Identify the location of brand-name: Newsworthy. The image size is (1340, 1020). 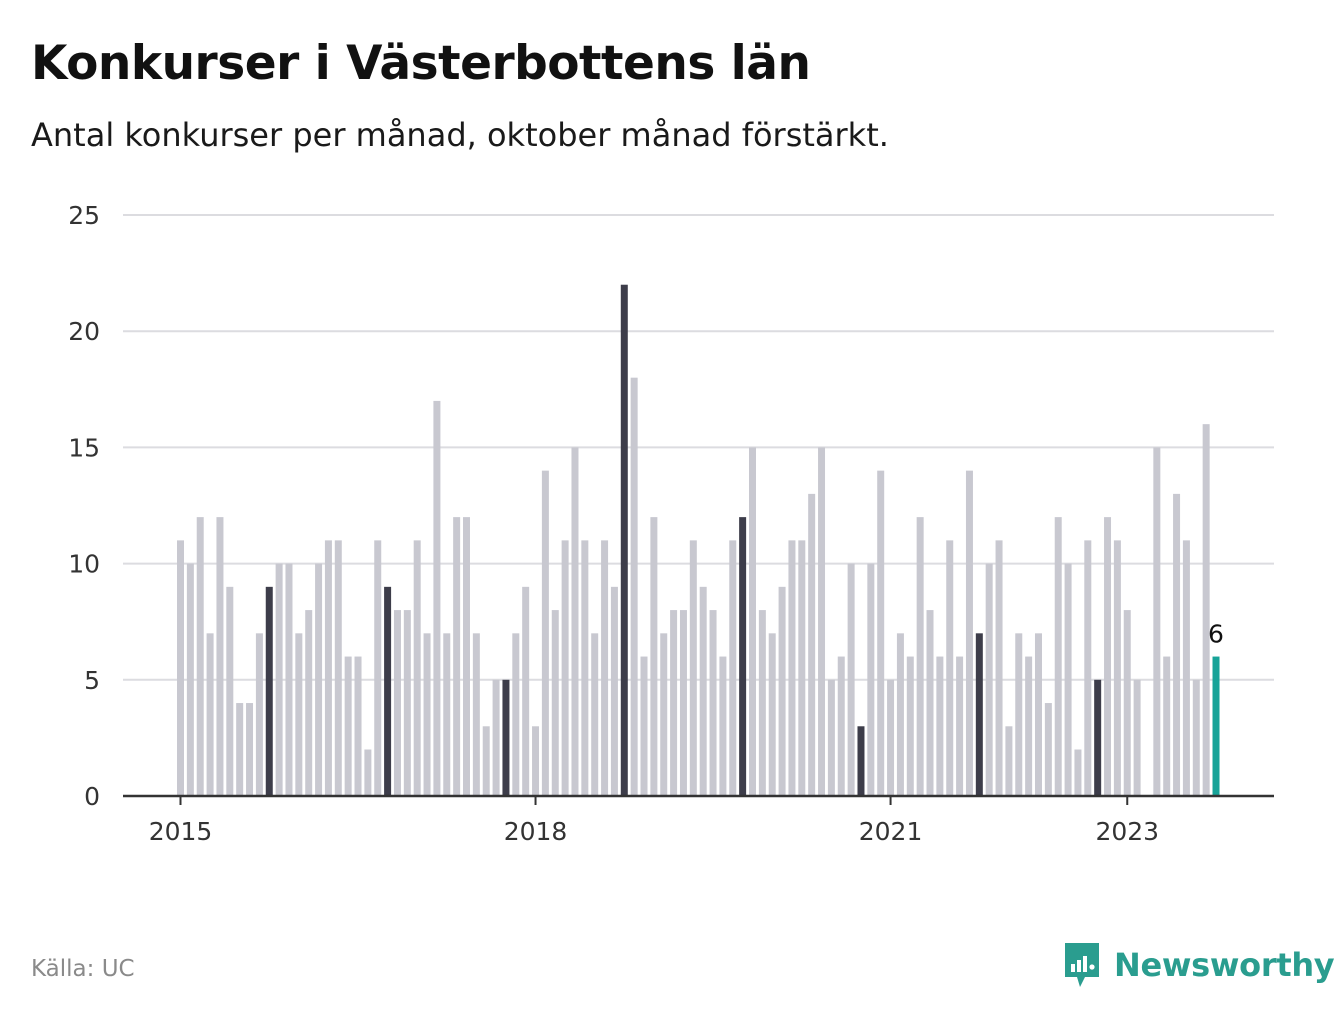
(1224, 965).